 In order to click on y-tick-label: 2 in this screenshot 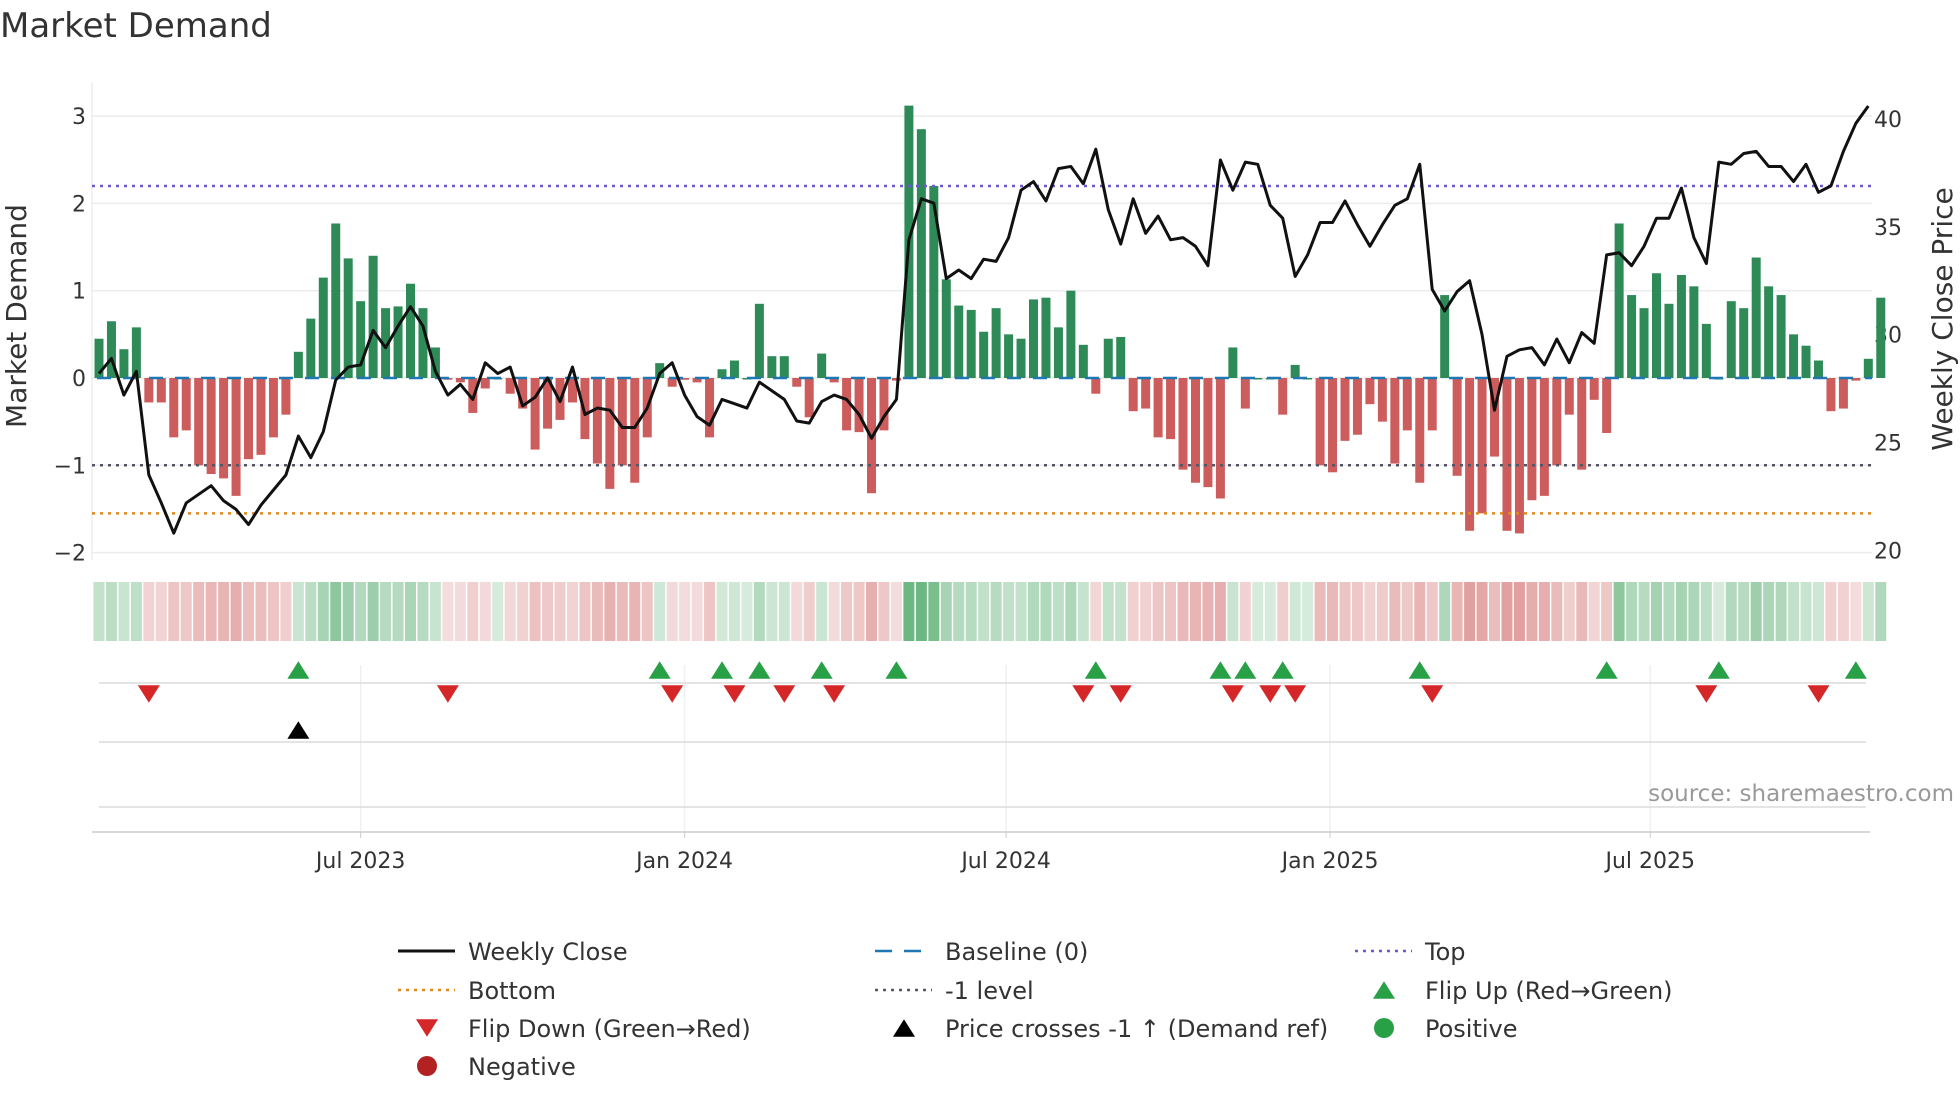, I will do `click(79, 204)`.